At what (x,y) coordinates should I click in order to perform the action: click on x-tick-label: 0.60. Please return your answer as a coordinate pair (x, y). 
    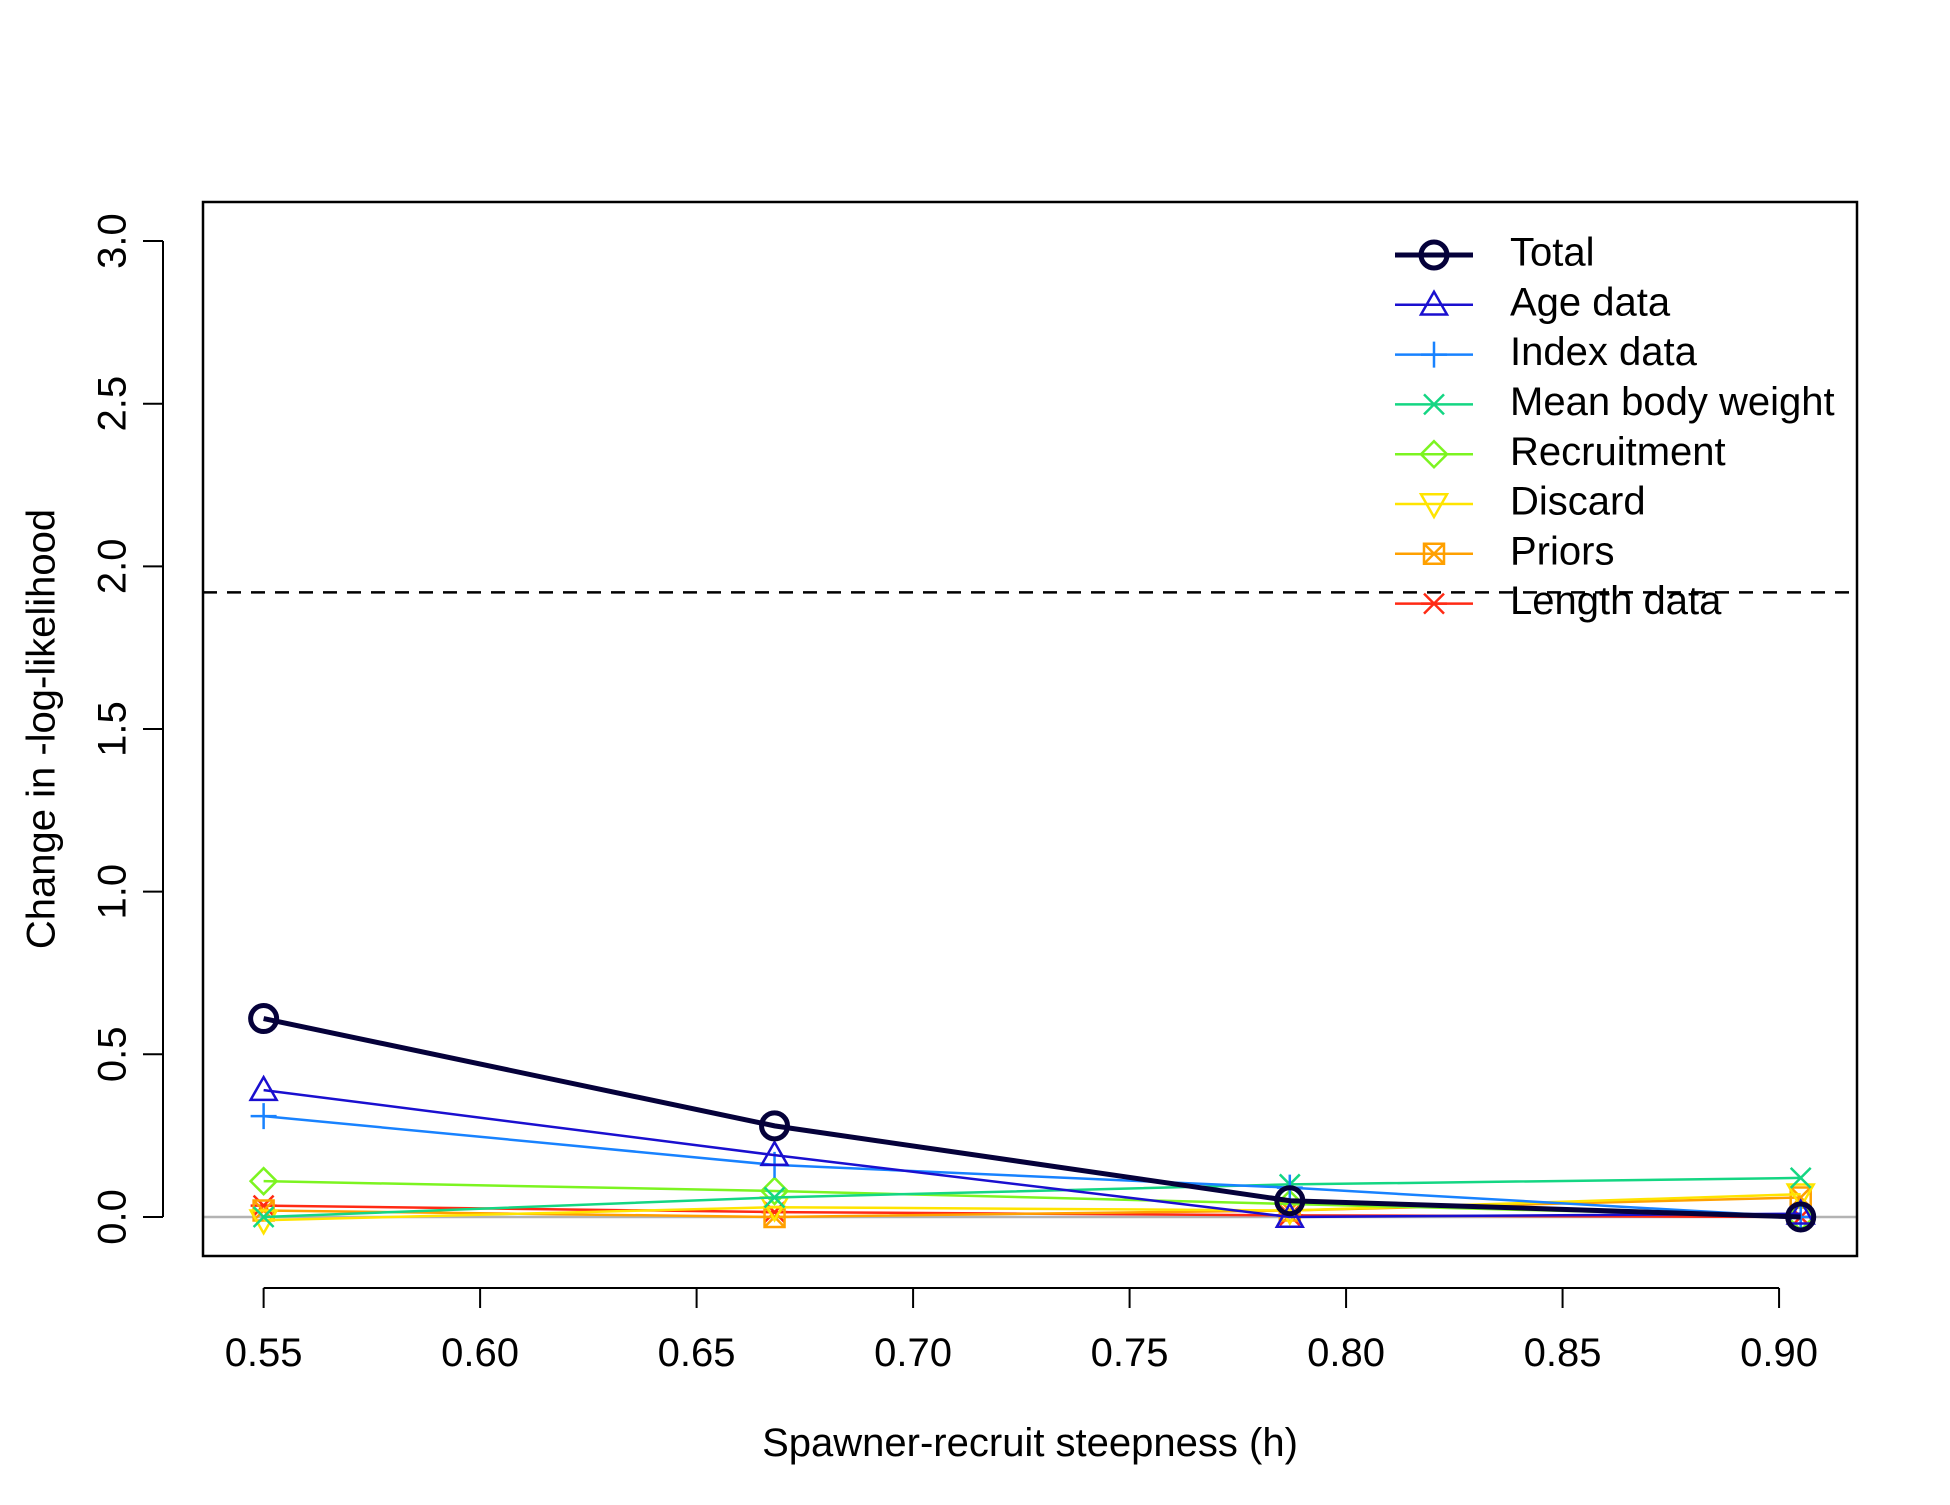
    Looking at the image, I should click on (480, 1353).